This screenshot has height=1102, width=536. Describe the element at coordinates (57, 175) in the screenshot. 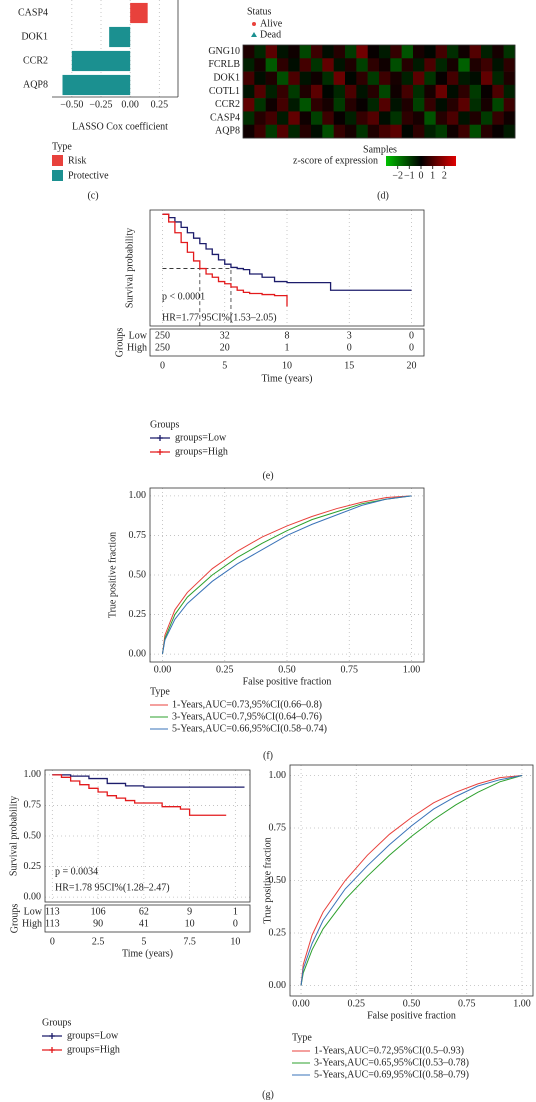

I see `legend-swatch` at that location.